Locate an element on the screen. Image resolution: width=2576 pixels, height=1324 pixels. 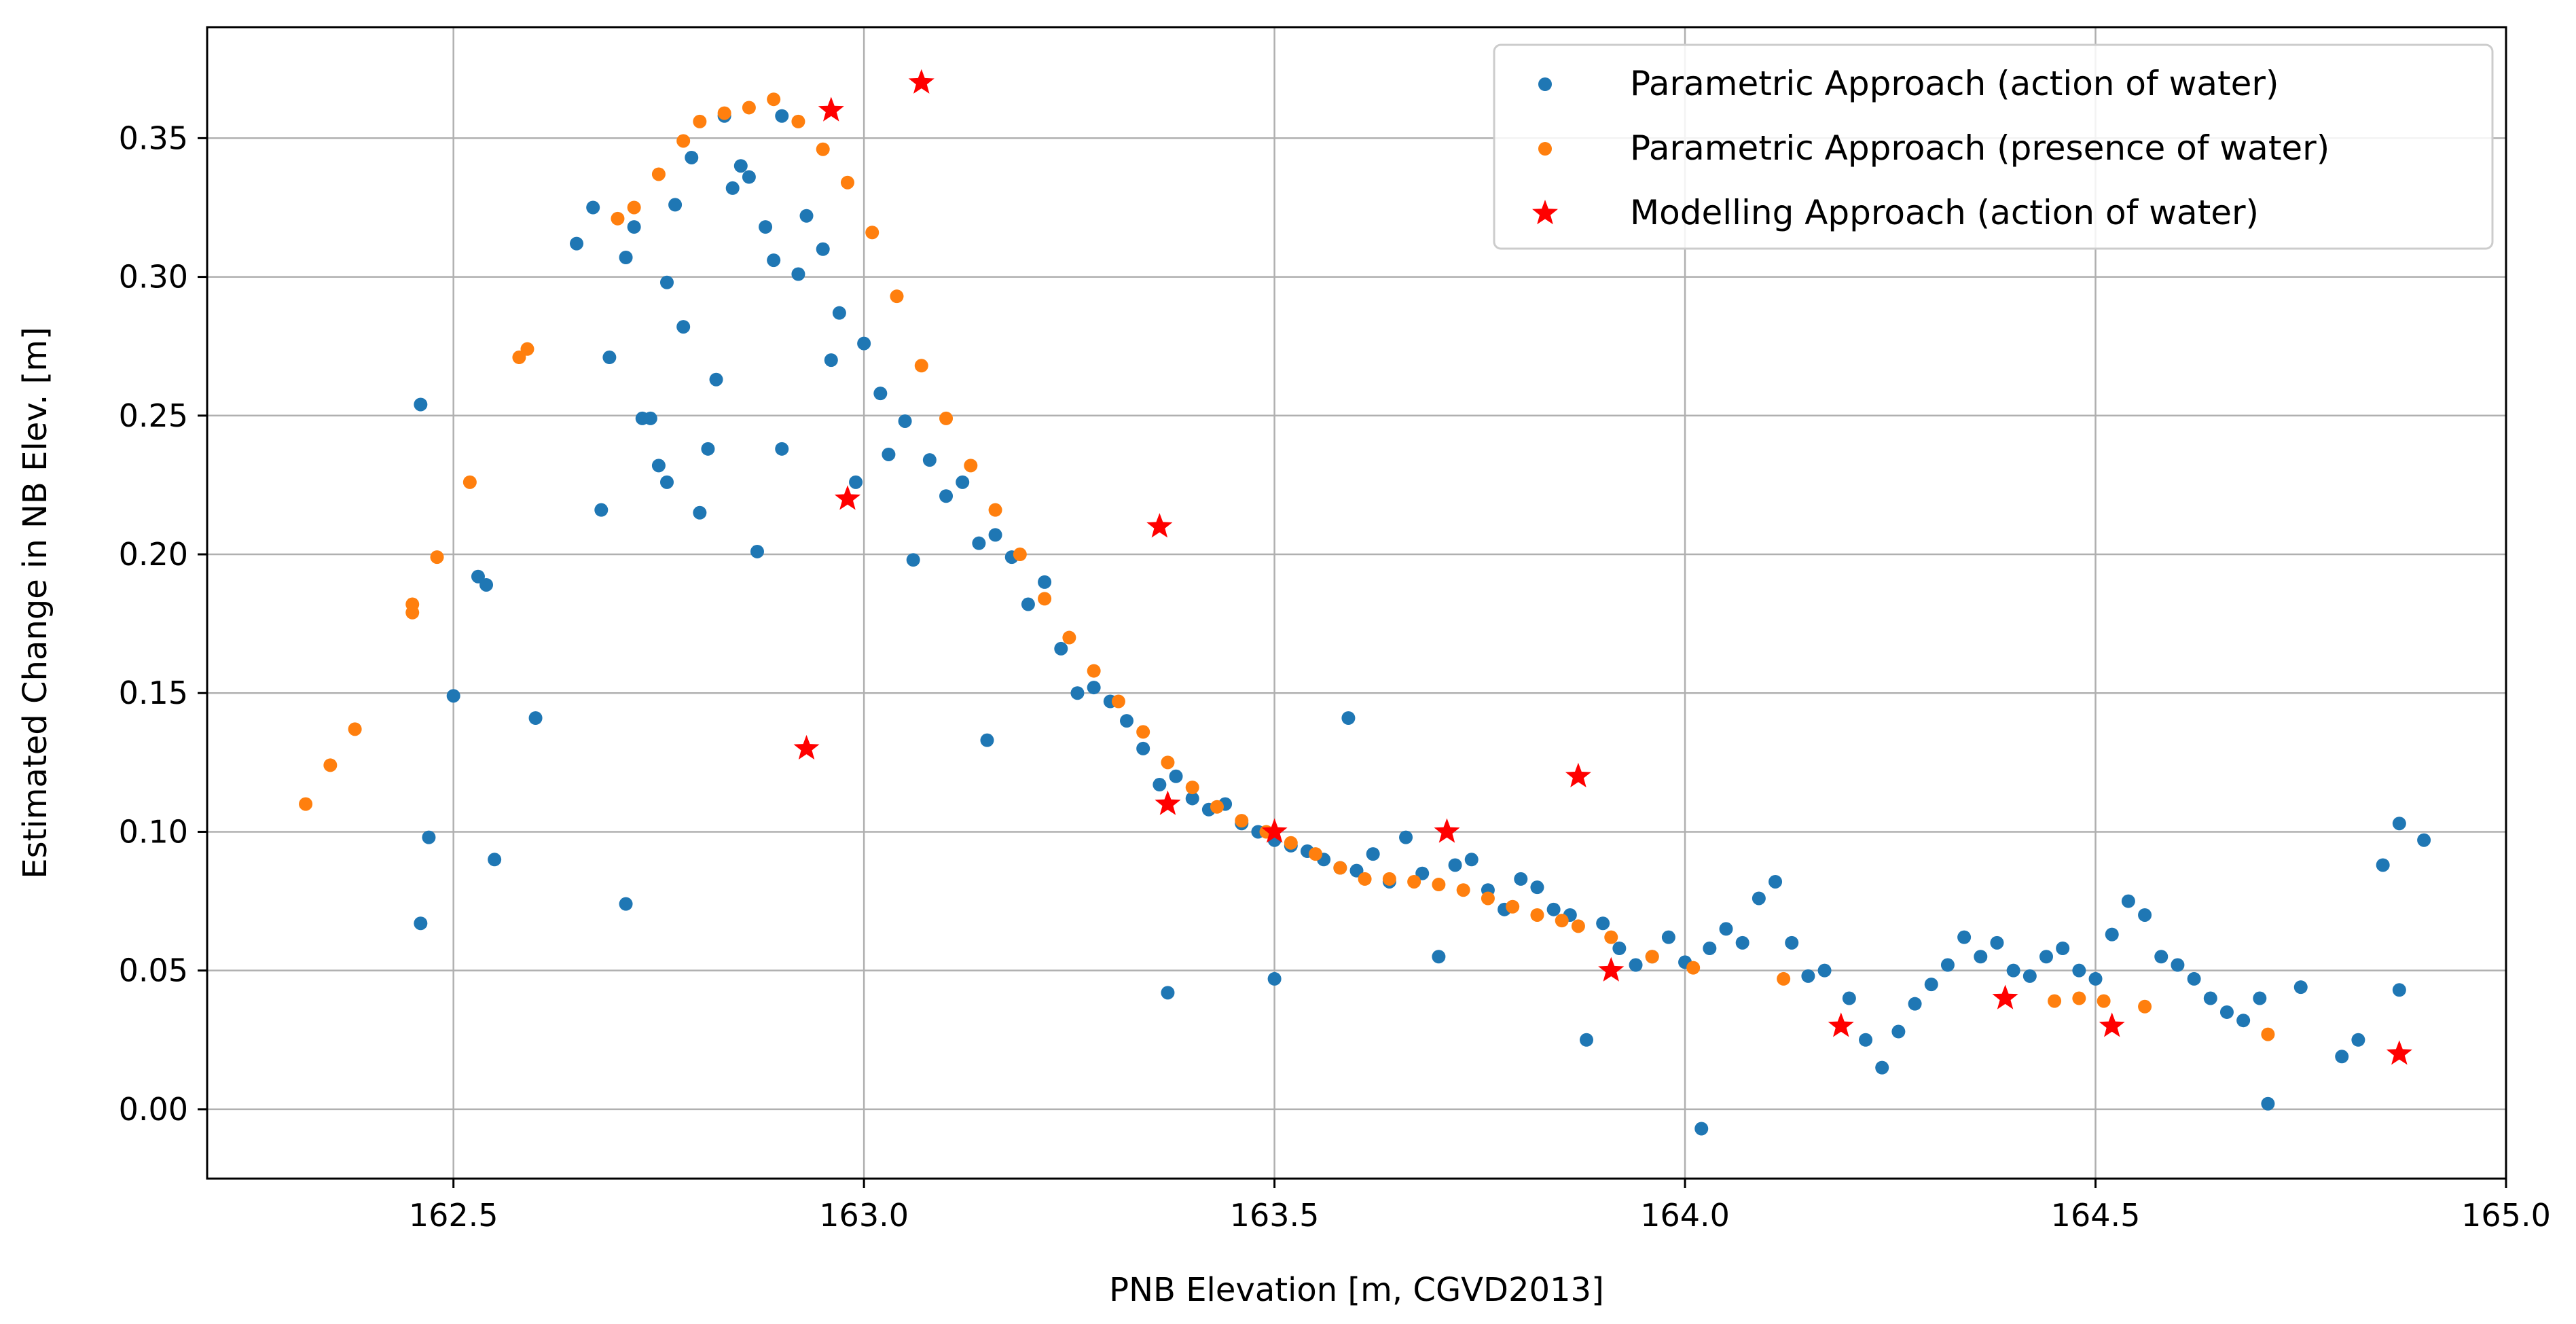
legend-label: Parametric Approach (action of water) is located at coordinates (1955, 83).